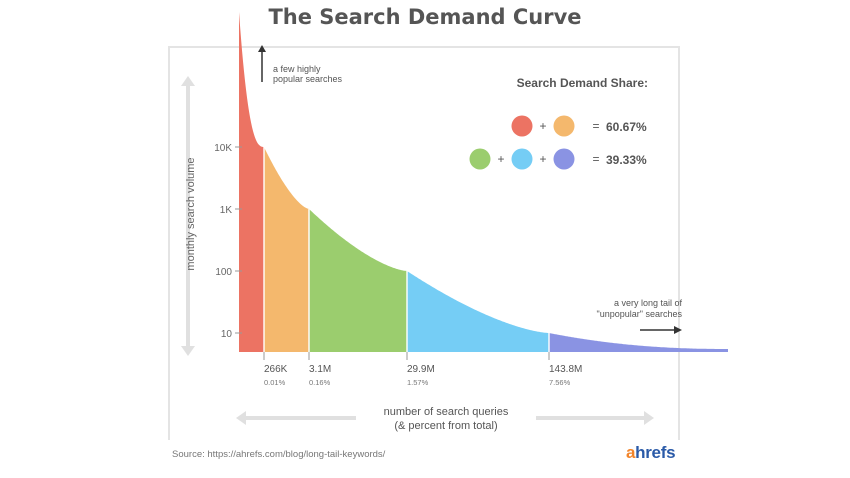 This screenshot has width=850, height=478. What do you see at coordinates (446, 412) in the screenshot?
I see `x-axis-label: number of search queries` at bounding box center [446, 412].